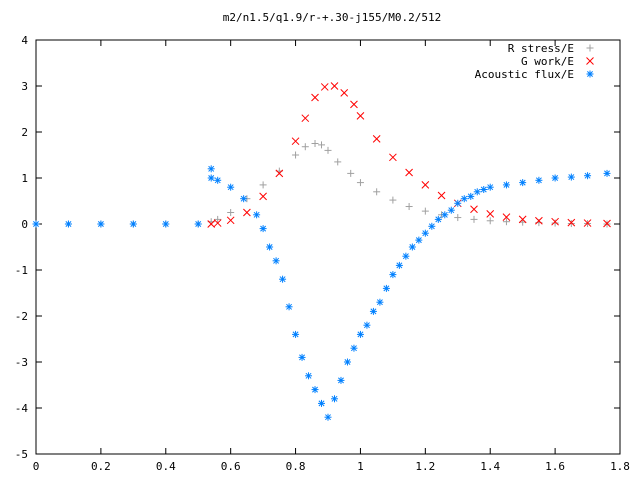 This screenshot has height=480, width=640. I want to click on y-tick-label: -4, so click(22, 408).